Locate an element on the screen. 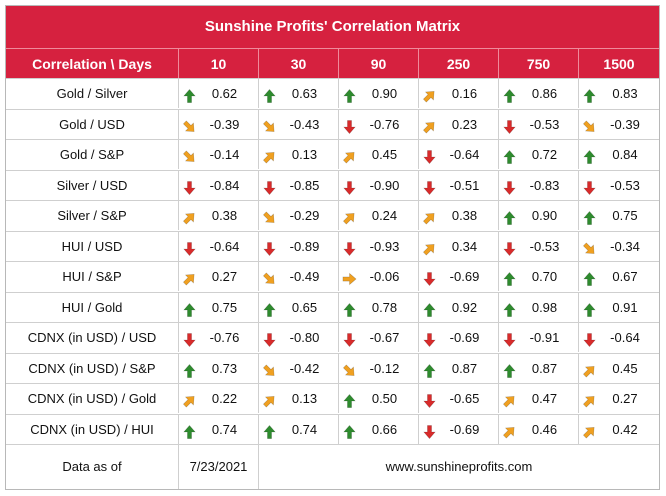 This screenshot has height=496, width=666. correlation-value: 0.70 is located at coordinates (544, 276).